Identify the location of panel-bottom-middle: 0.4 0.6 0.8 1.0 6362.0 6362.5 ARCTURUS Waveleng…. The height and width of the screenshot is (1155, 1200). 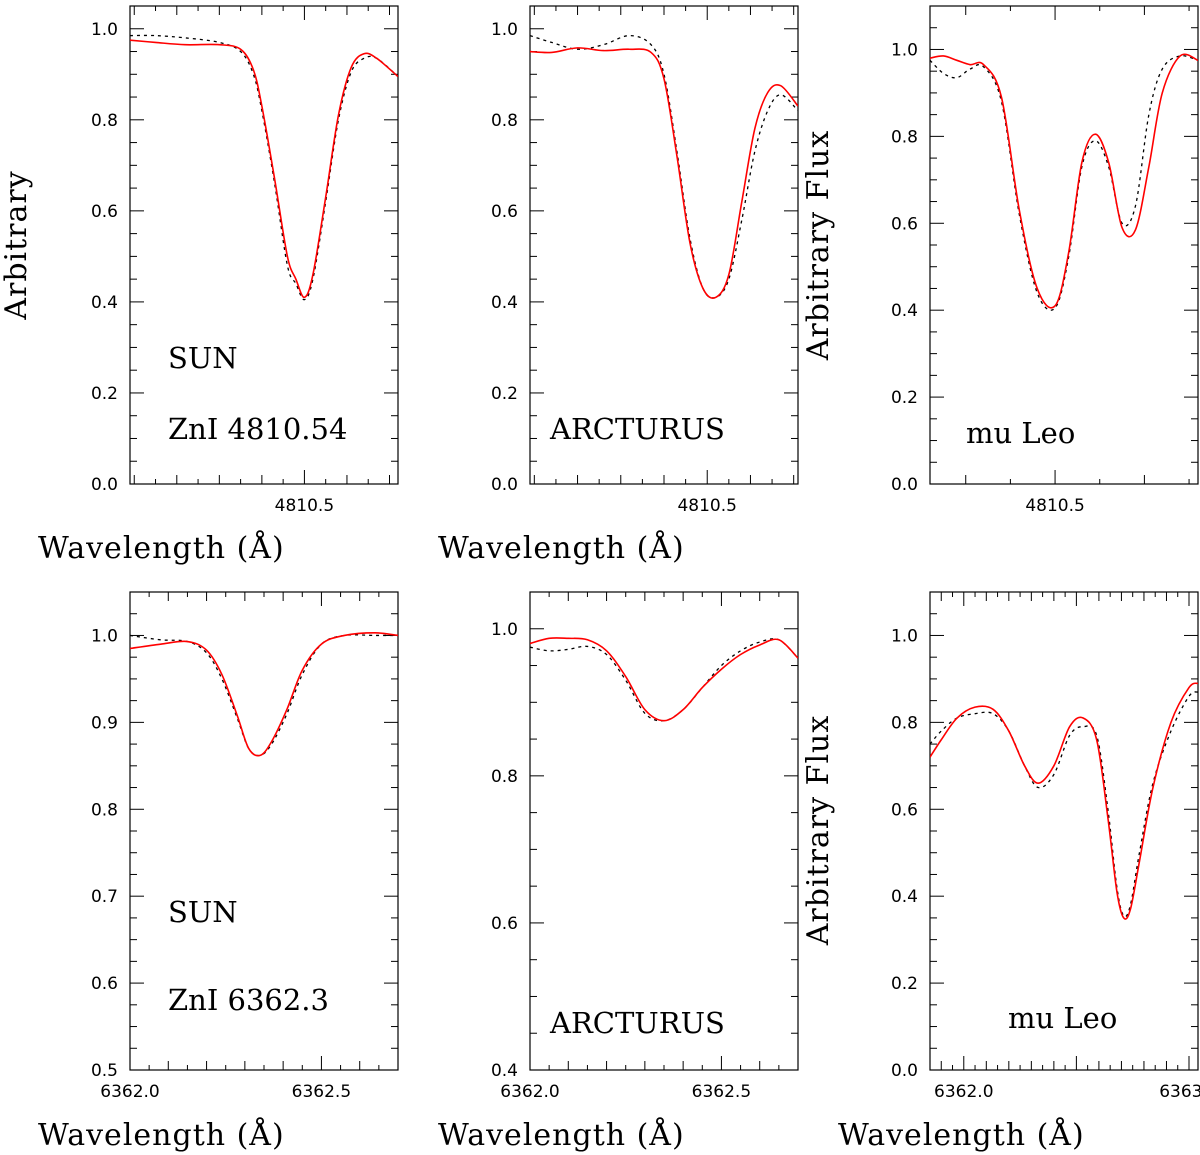
(618, 872).